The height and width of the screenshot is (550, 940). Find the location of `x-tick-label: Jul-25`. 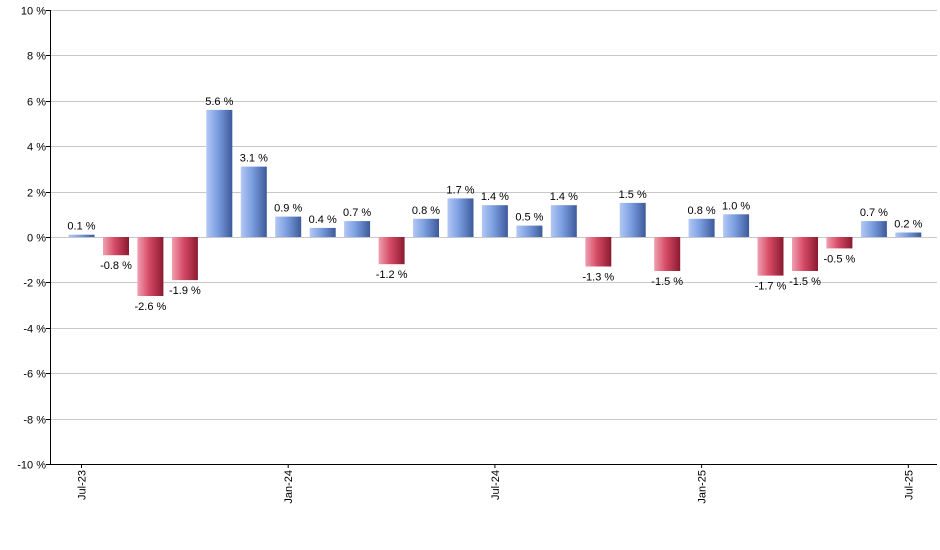

x-tick-label: Jul-25 is located at coordinates (909, 485).